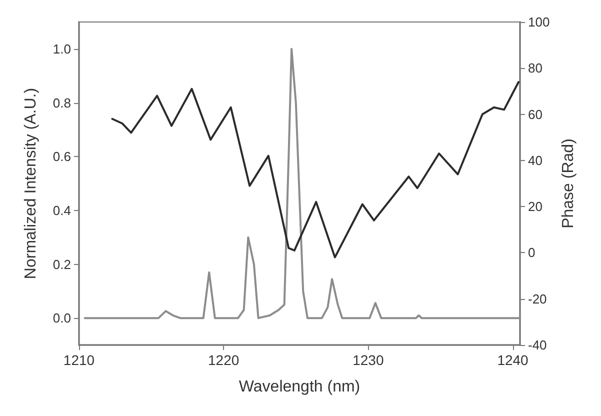 This screenshot has width=601, height=416. What do you see at coordinates (535, 114) in the screenshot?
I see `y2-tick-label: 60` at bounding box center [535, 114].